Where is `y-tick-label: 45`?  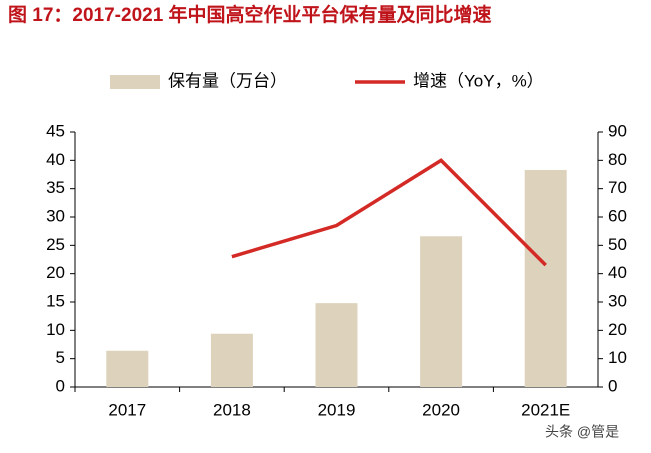
y-tick-label: 45 is located at coordinates (55, 130).